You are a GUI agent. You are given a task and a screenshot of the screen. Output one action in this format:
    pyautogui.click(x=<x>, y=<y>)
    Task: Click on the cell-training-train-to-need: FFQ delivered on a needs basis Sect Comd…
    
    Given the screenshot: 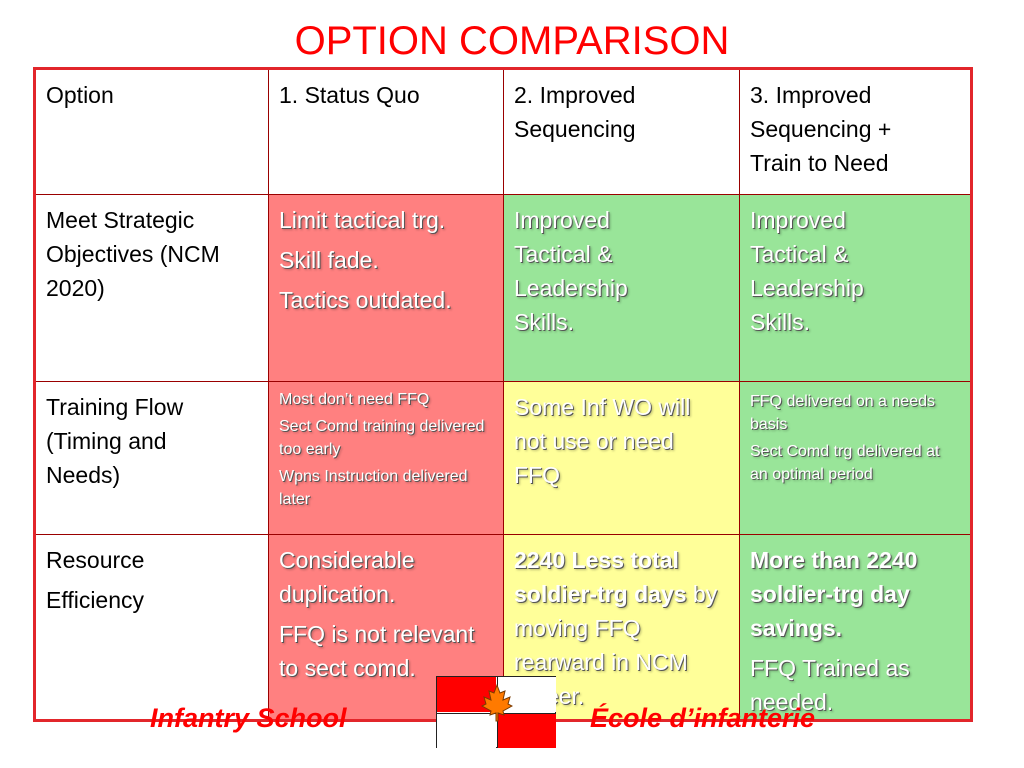 What is the action you would take?
    pyautogui.click(x=855, y=458)
    